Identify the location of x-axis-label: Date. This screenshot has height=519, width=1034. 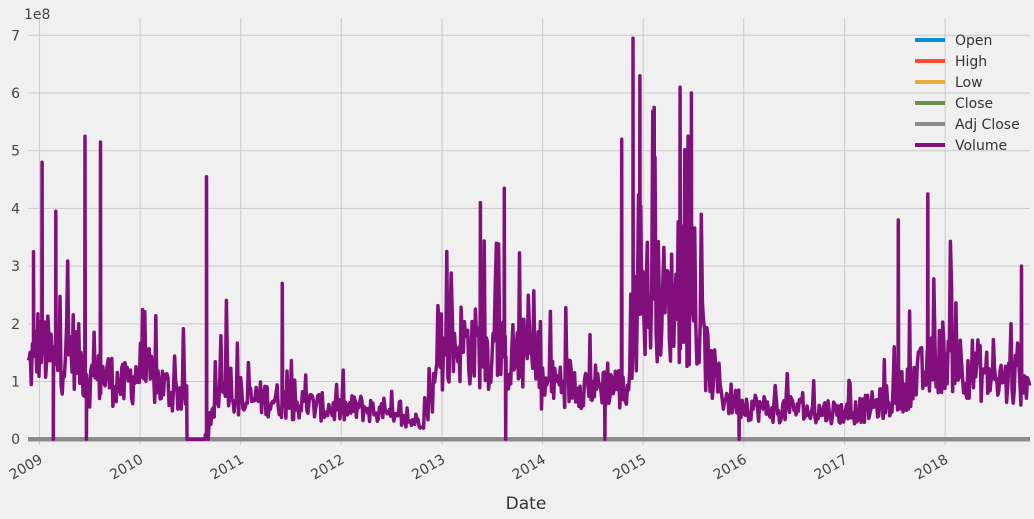
(526, 504).